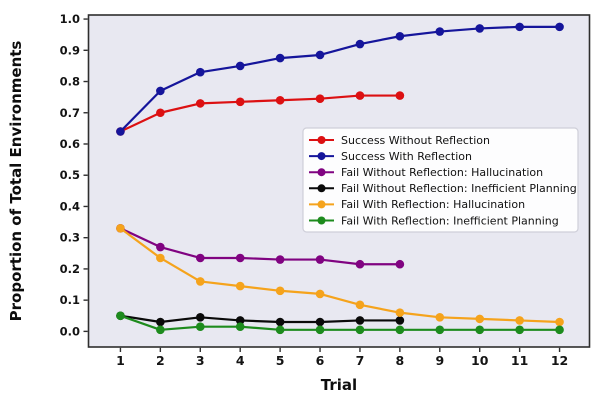 The image size is (610, 407). What do you see at coordinates (390, 156) in the screenshot?
I see `legend-item: Success With Reflection` at bounding box center [390, 156].